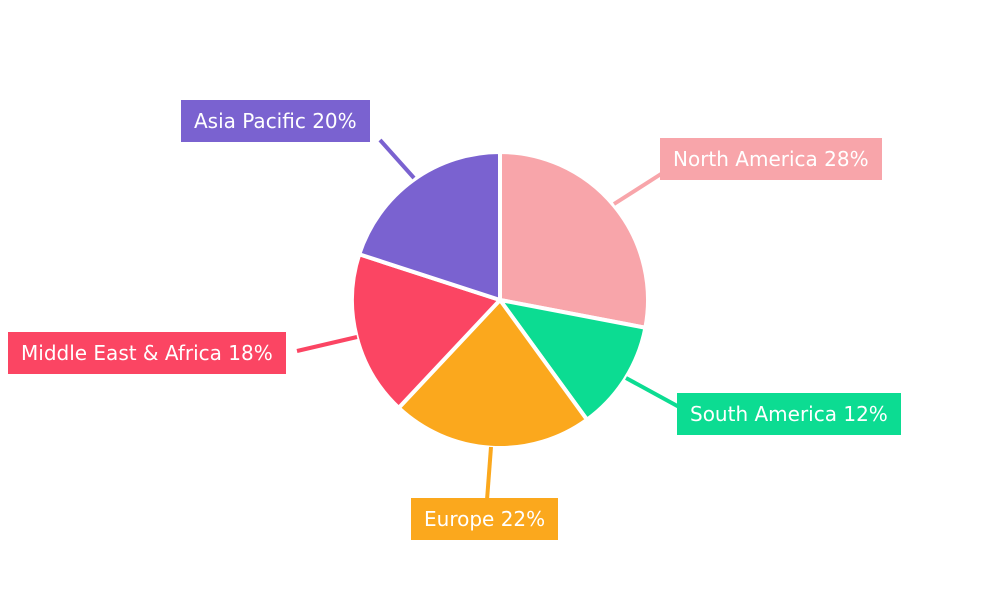  I want to click on callout-line-north-america, so click(637, 189).